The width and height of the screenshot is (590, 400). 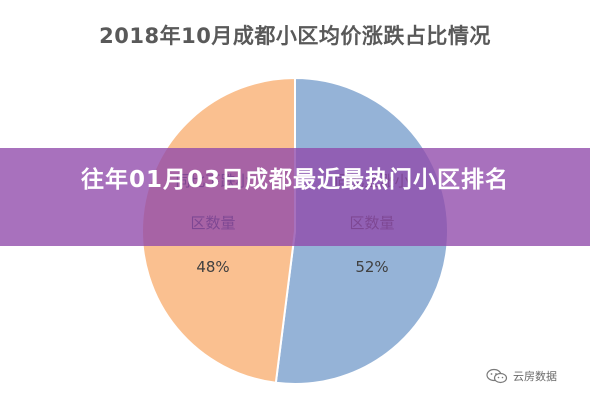 What do you see at coordinates (535, 376) in the screenshot?
I see `watermark-text: 云房数据` at bounding box center [535, 376].